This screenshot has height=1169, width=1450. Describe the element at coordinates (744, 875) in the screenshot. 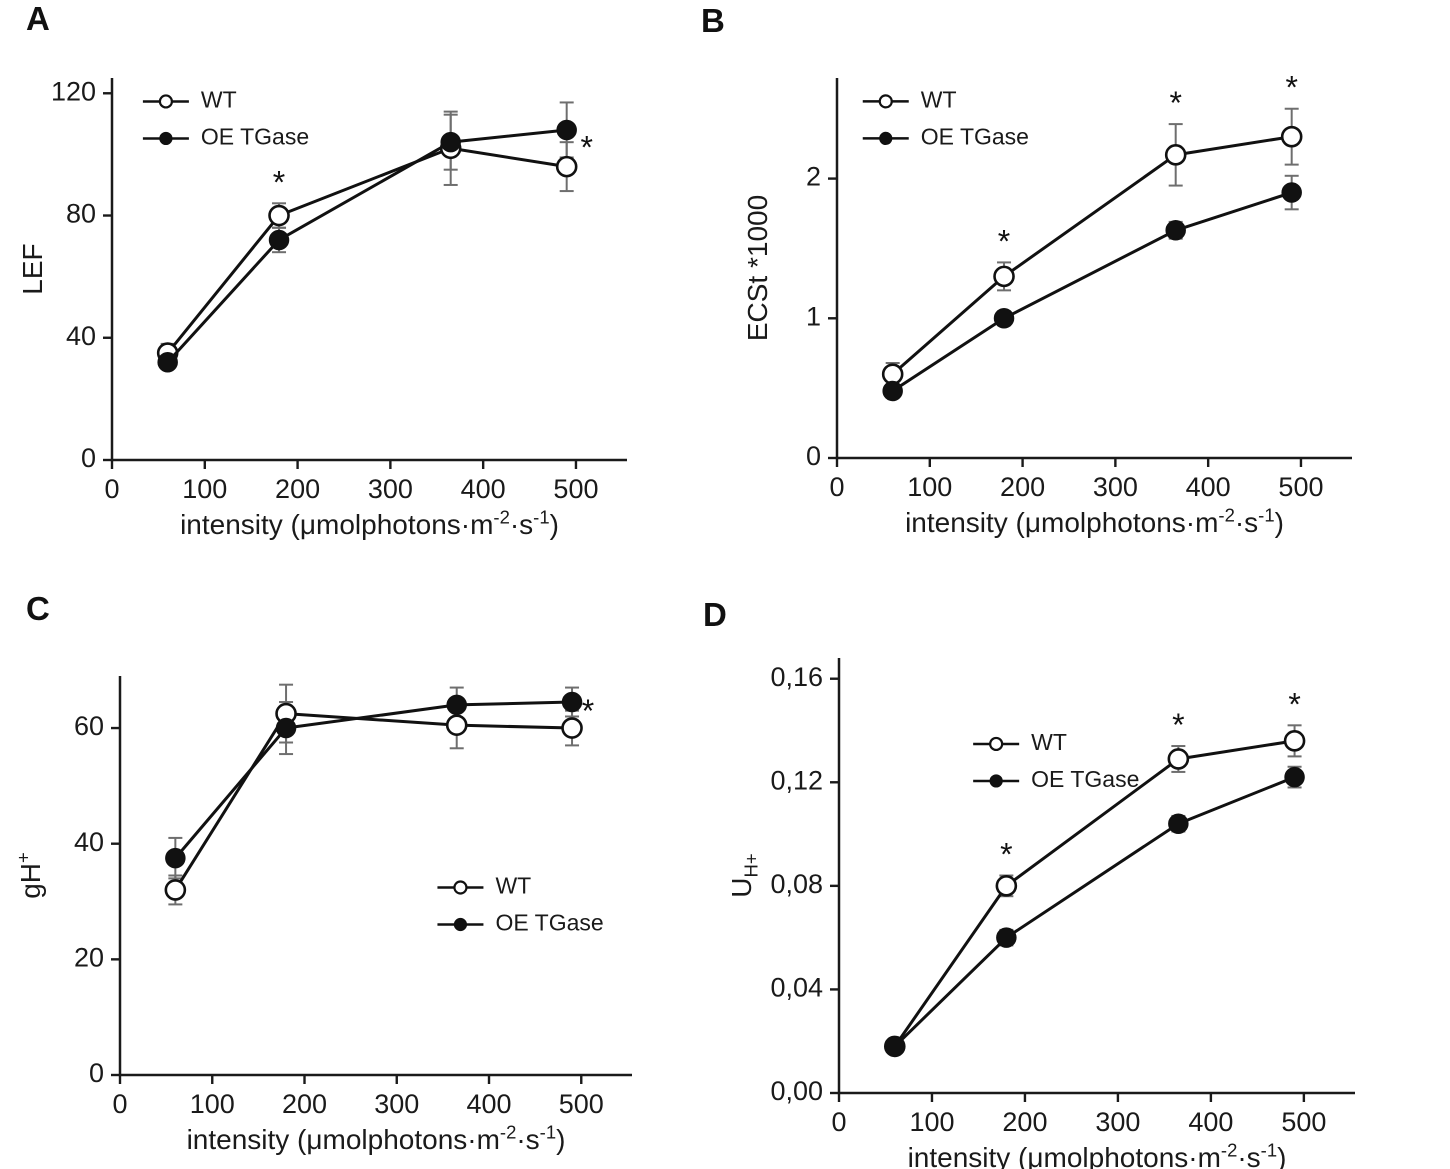

I see `y-axis-label: UH+` at that location.